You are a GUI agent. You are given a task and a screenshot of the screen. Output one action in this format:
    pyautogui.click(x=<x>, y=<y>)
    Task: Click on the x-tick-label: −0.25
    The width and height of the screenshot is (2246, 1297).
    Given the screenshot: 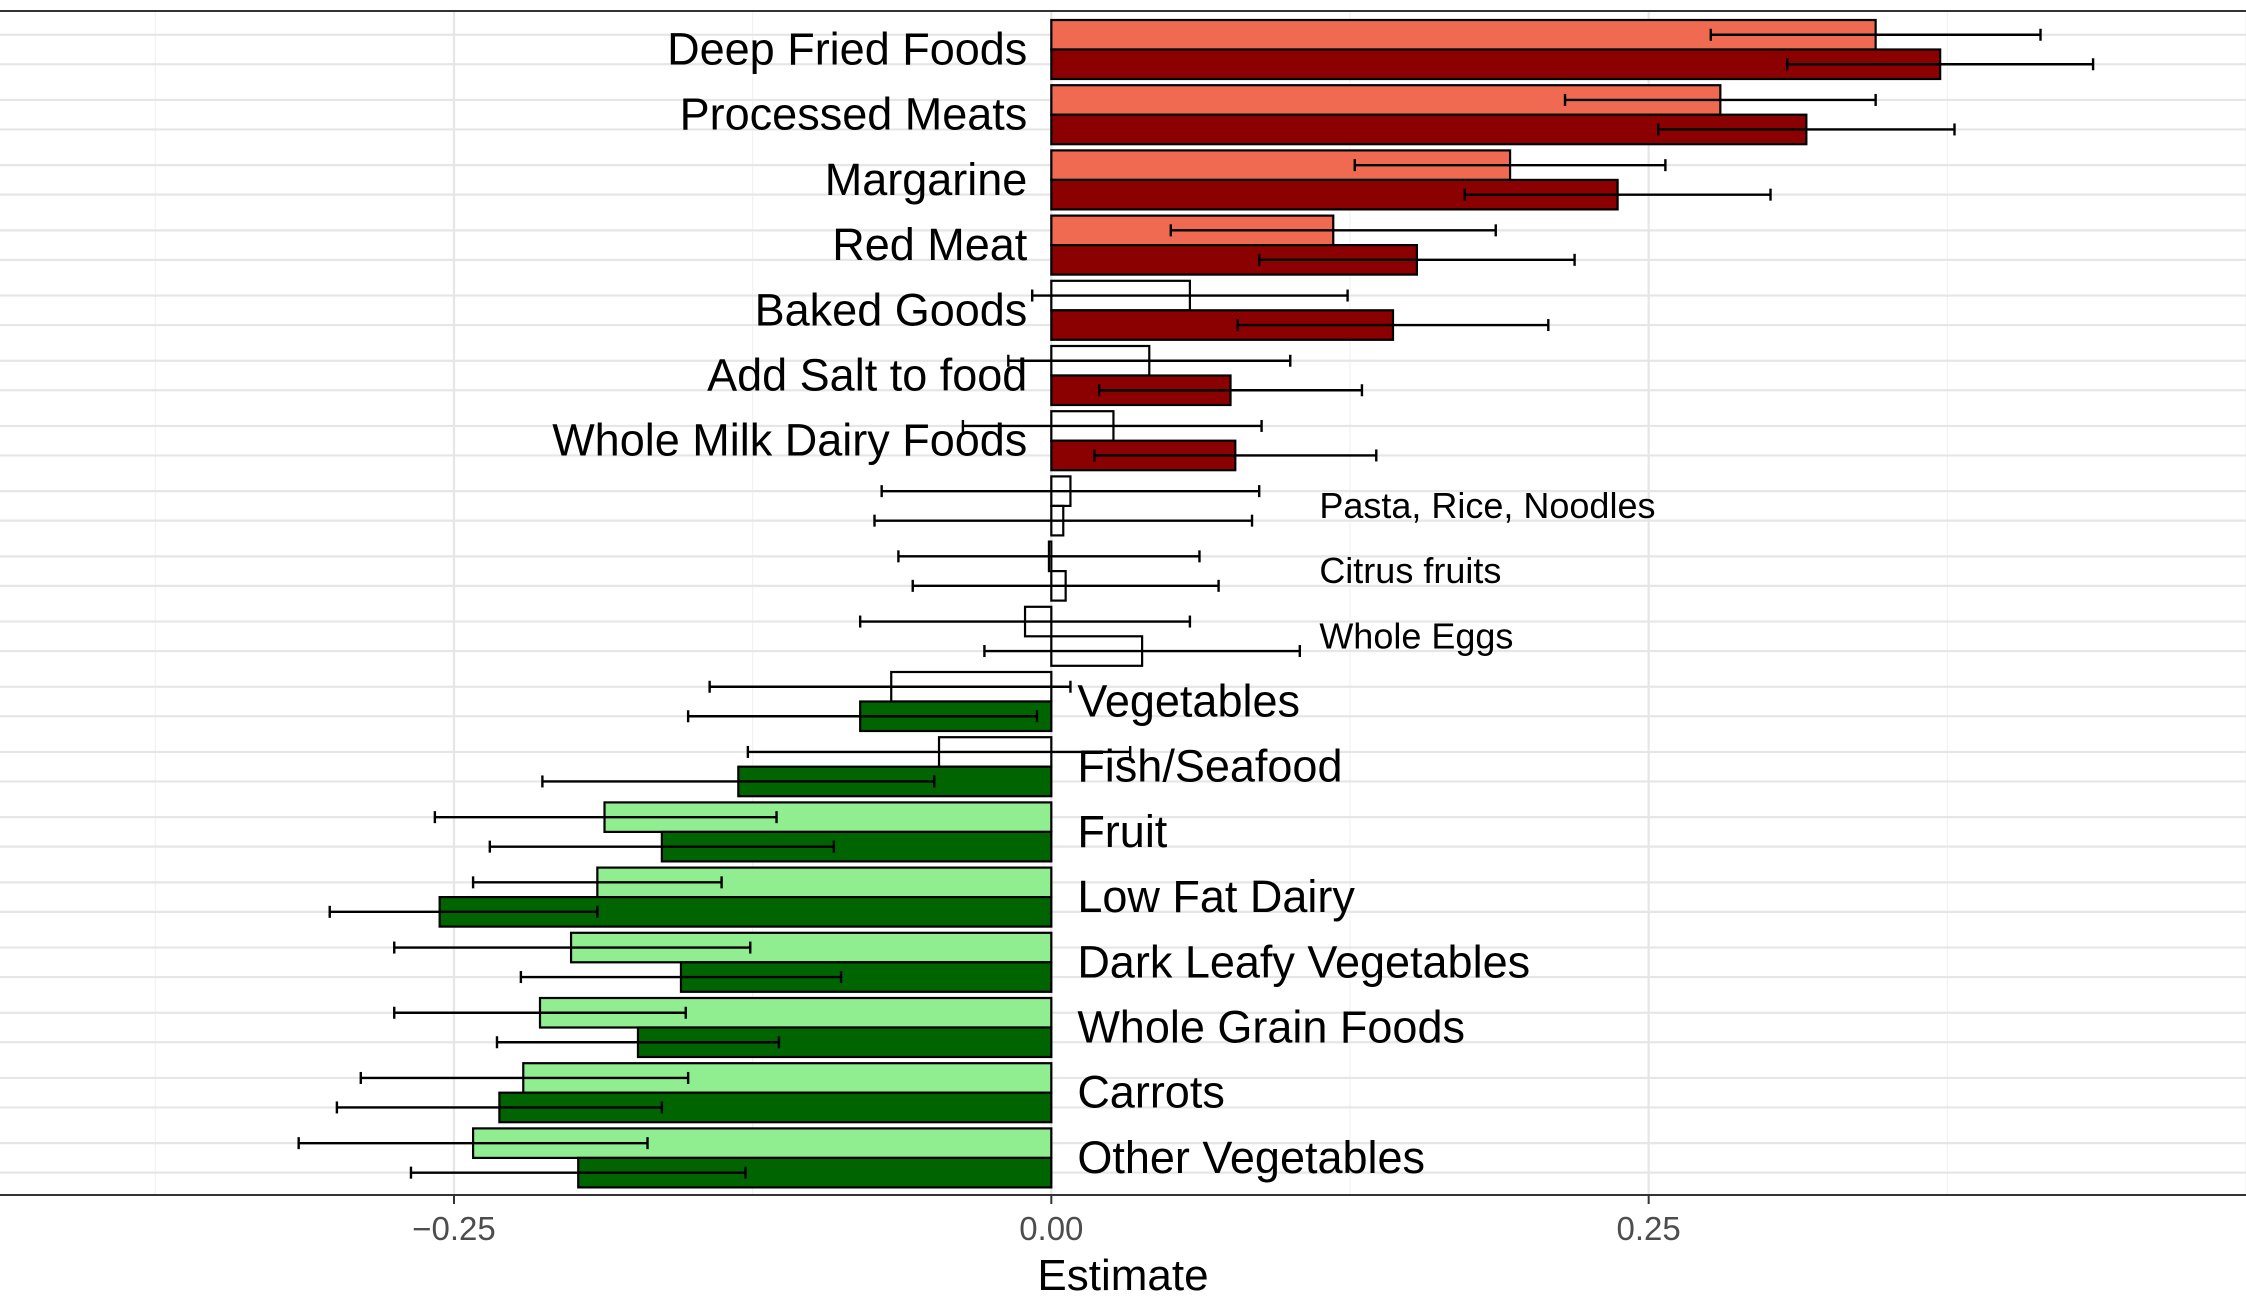 What is the action you would take?
    pyautogui.click(x=454, y=1228)
    